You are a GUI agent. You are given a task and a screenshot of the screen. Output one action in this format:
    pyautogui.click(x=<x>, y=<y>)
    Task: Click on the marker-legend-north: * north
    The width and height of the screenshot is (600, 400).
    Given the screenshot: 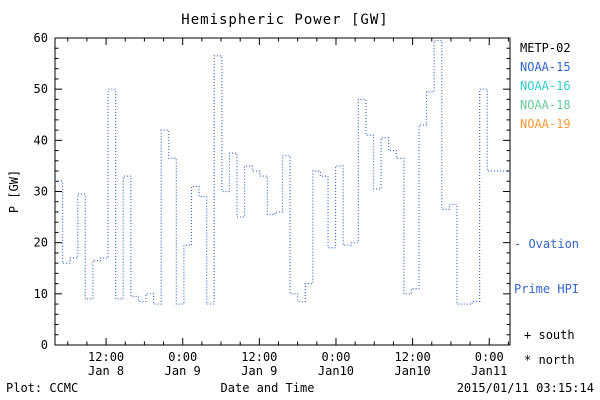 What is the action you would take?
    pyautogui.click(x=549, y=360)
    